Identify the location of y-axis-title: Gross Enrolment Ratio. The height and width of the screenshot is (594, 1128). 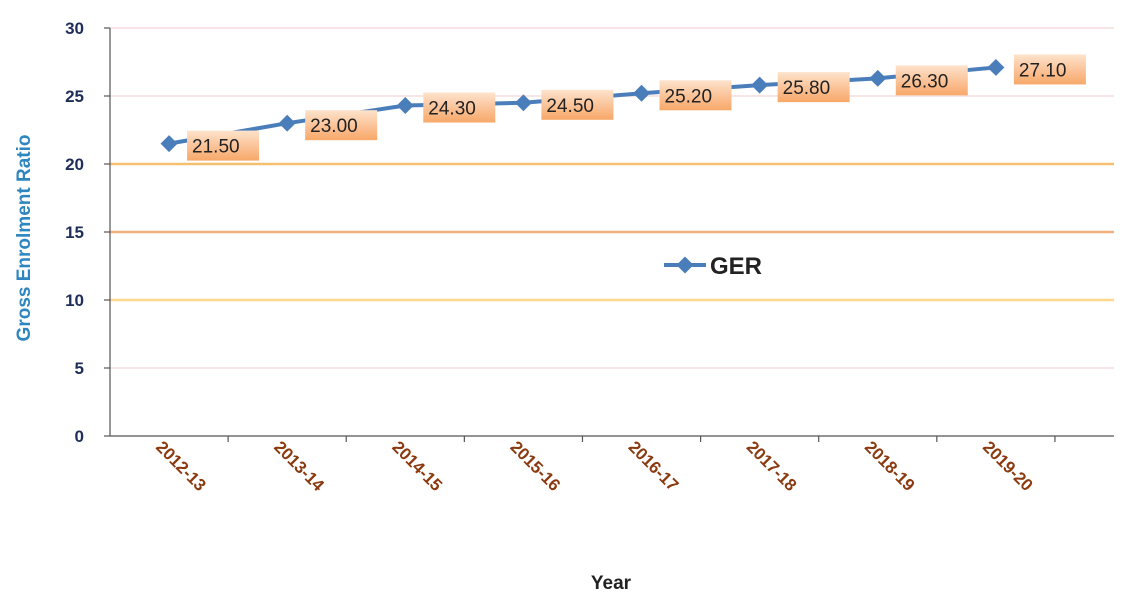
(24, 238).